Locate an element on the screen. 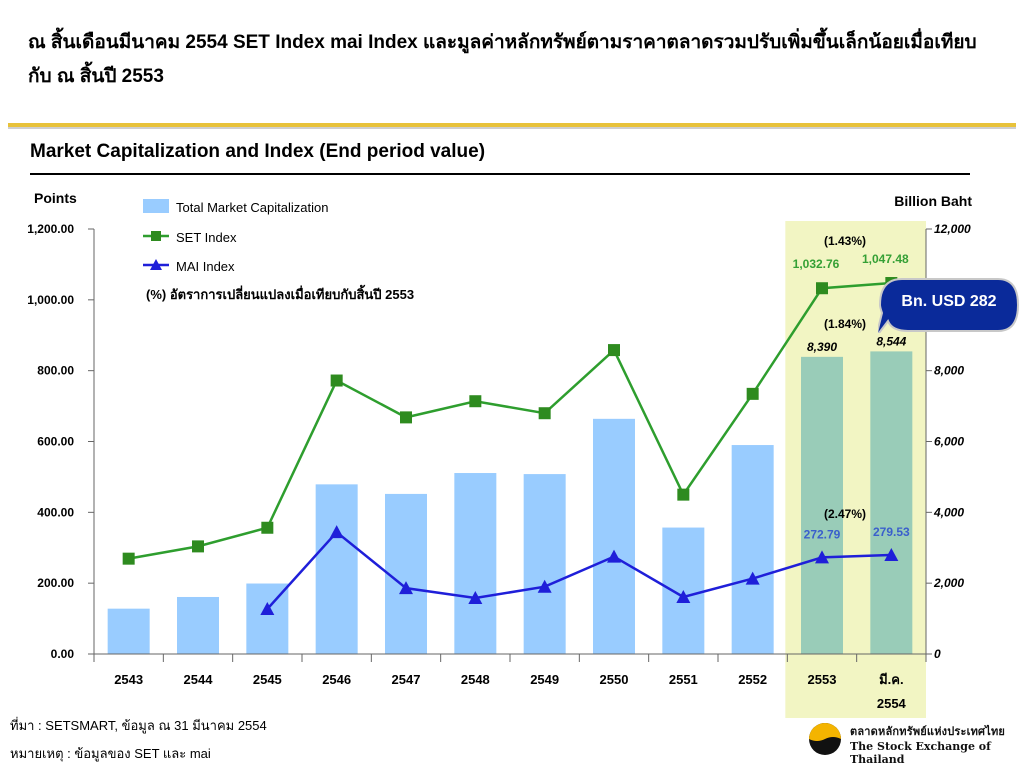 This screenshot has width=1024, height=768. x-tick-label: 2554 is located at coordinates (892, 703).